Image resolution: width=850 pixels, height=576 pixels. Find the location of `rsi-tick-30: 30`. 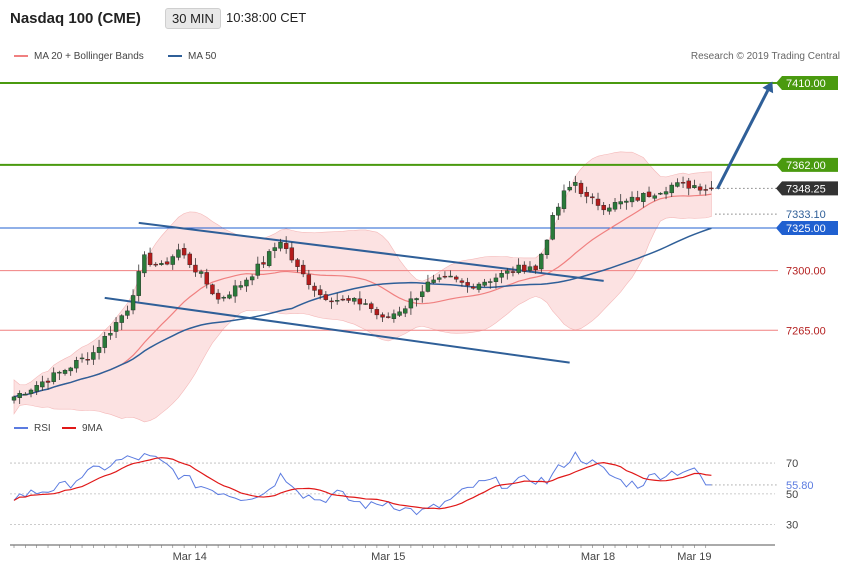

rsi-tick-30: 30 is located at coordinates (792, 526).